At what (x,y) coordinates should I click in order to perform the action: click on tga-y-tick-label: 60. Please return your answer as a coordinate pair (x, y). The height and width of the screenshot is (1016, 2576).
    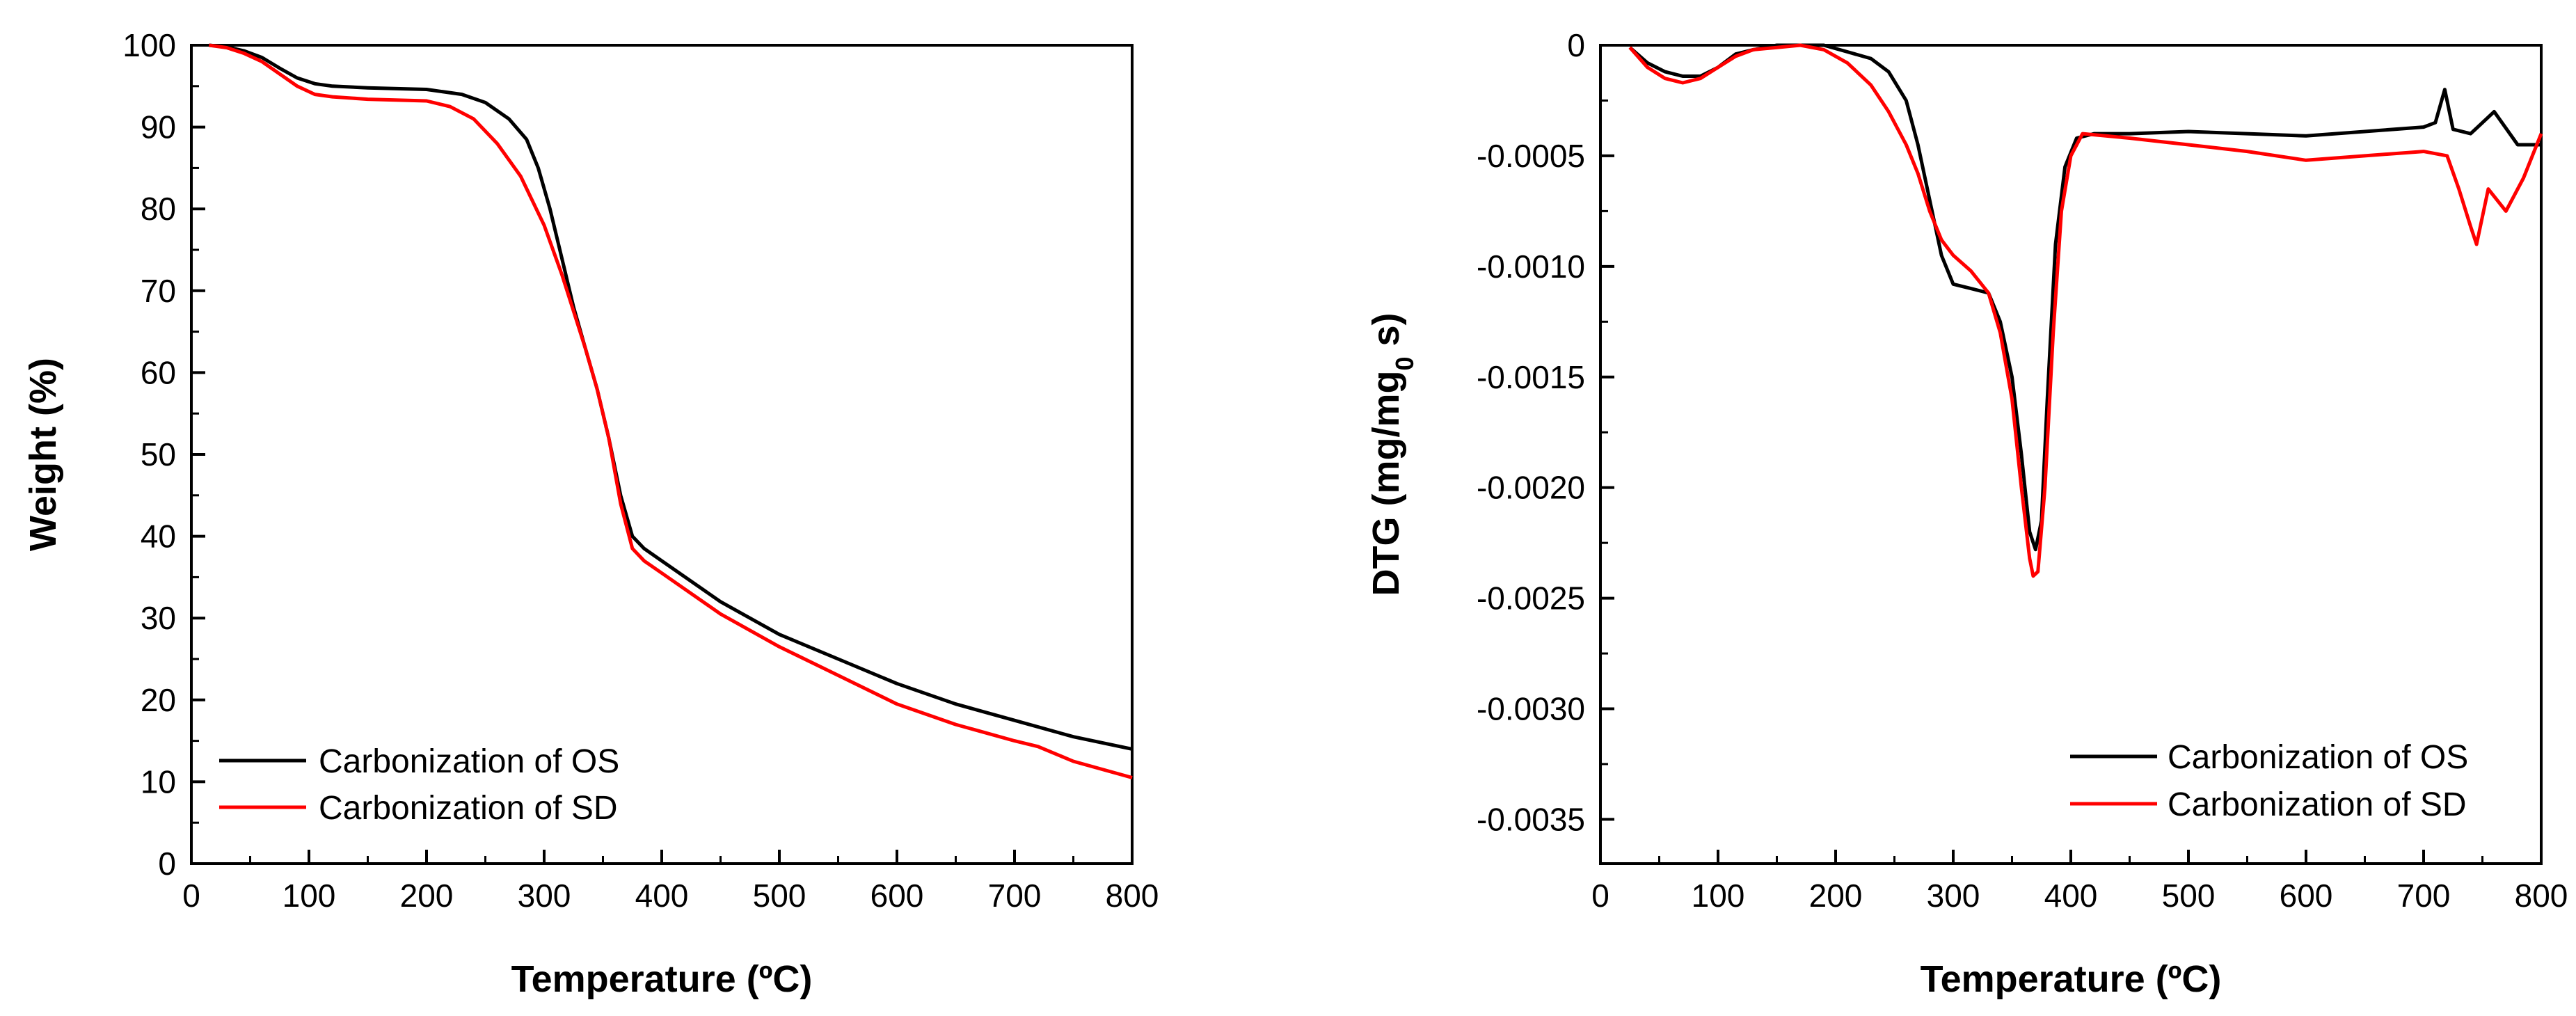
    Looking at the image, I should click on (158, 372).